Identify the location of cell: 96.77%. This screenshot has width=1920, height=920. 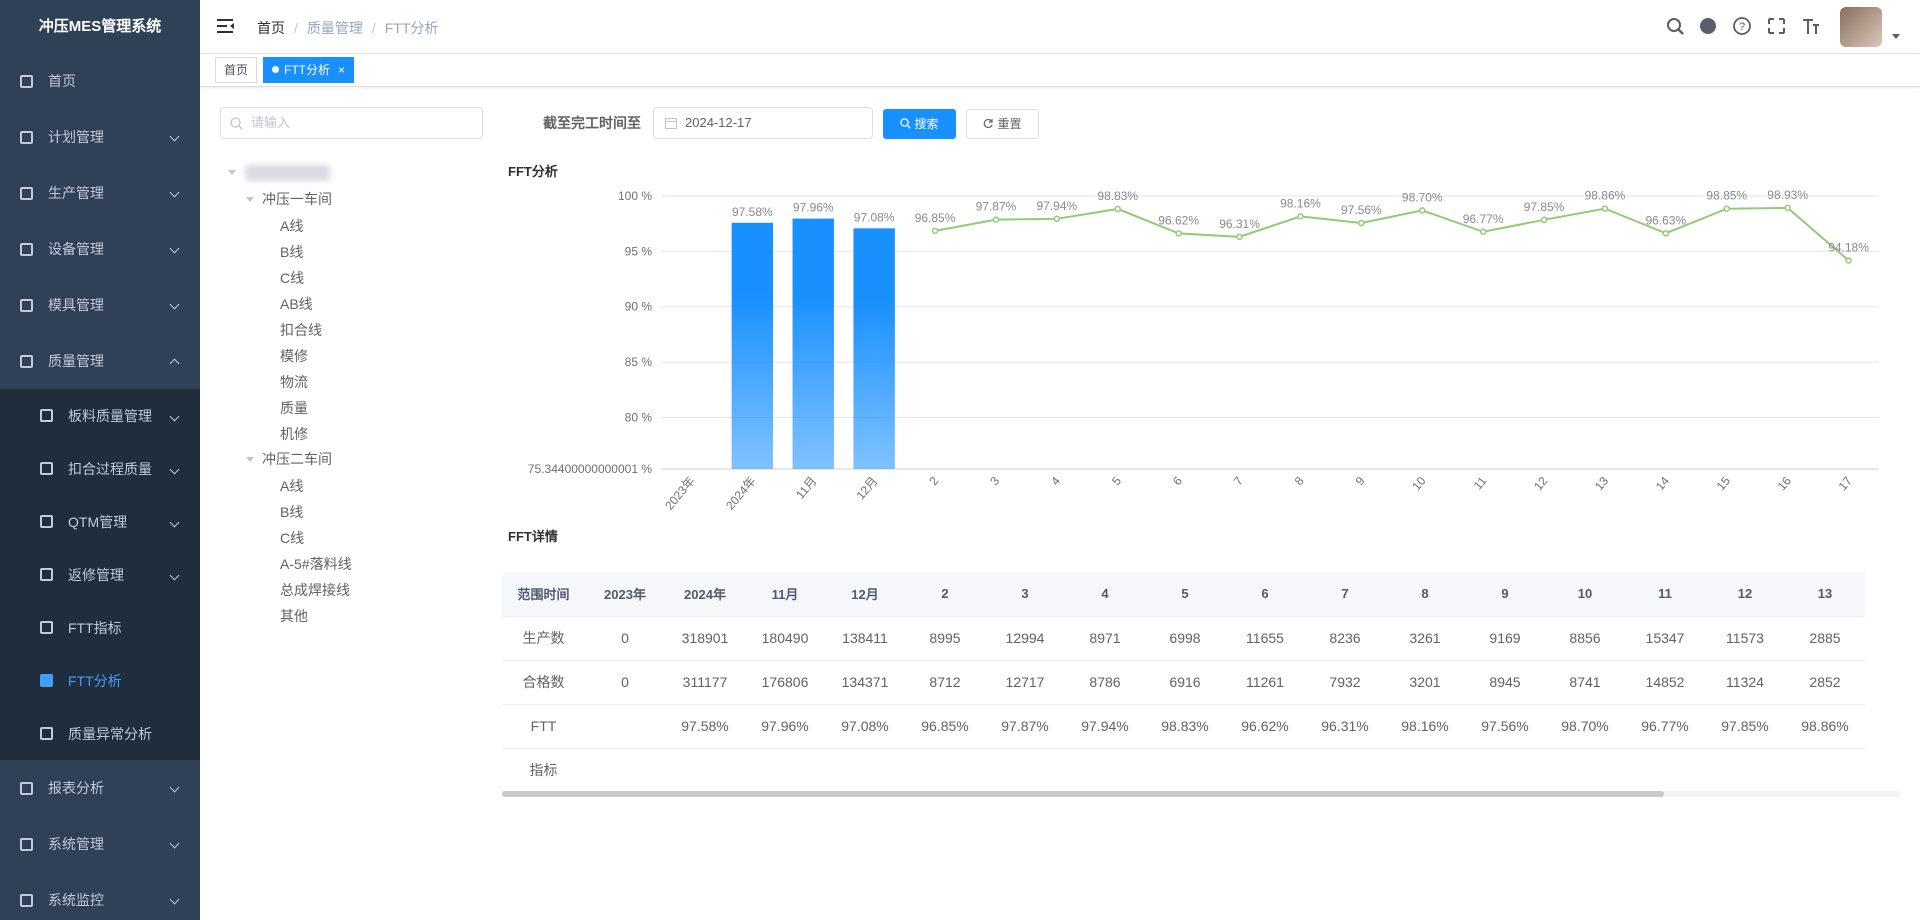
(1665, 726).